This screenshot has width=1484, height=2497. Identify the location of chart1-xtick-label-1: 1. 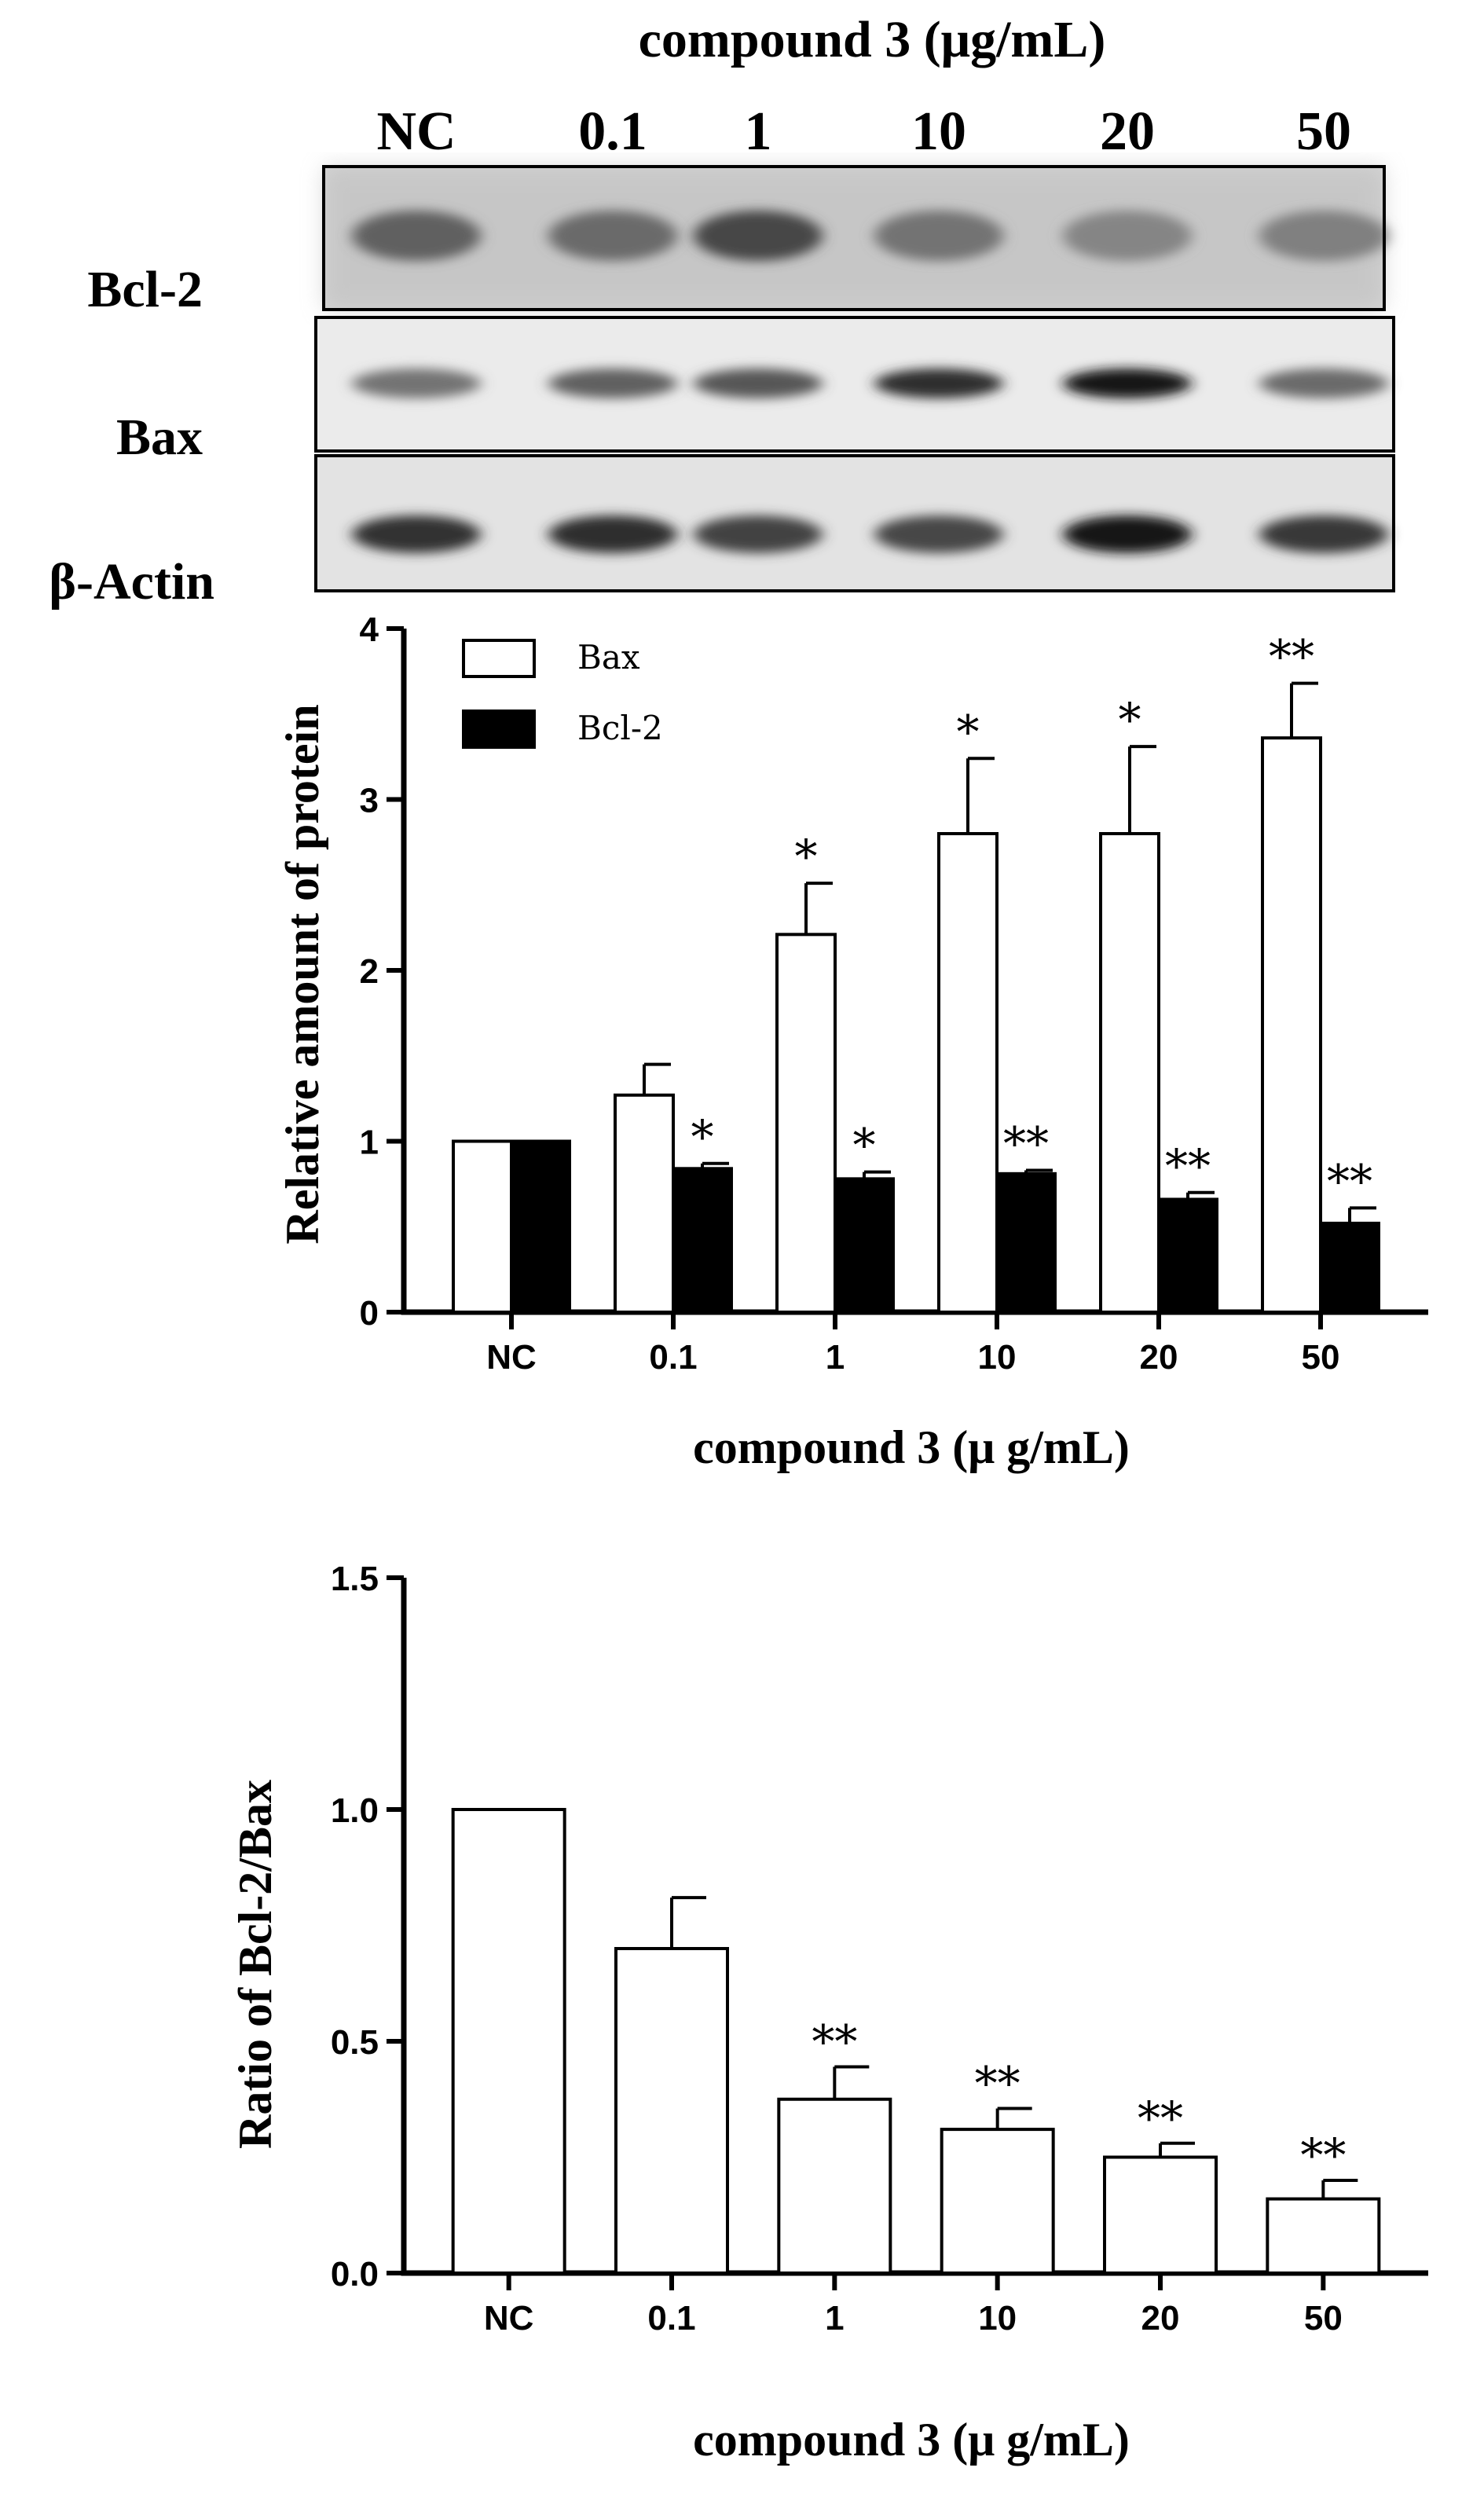
(836, 1357).